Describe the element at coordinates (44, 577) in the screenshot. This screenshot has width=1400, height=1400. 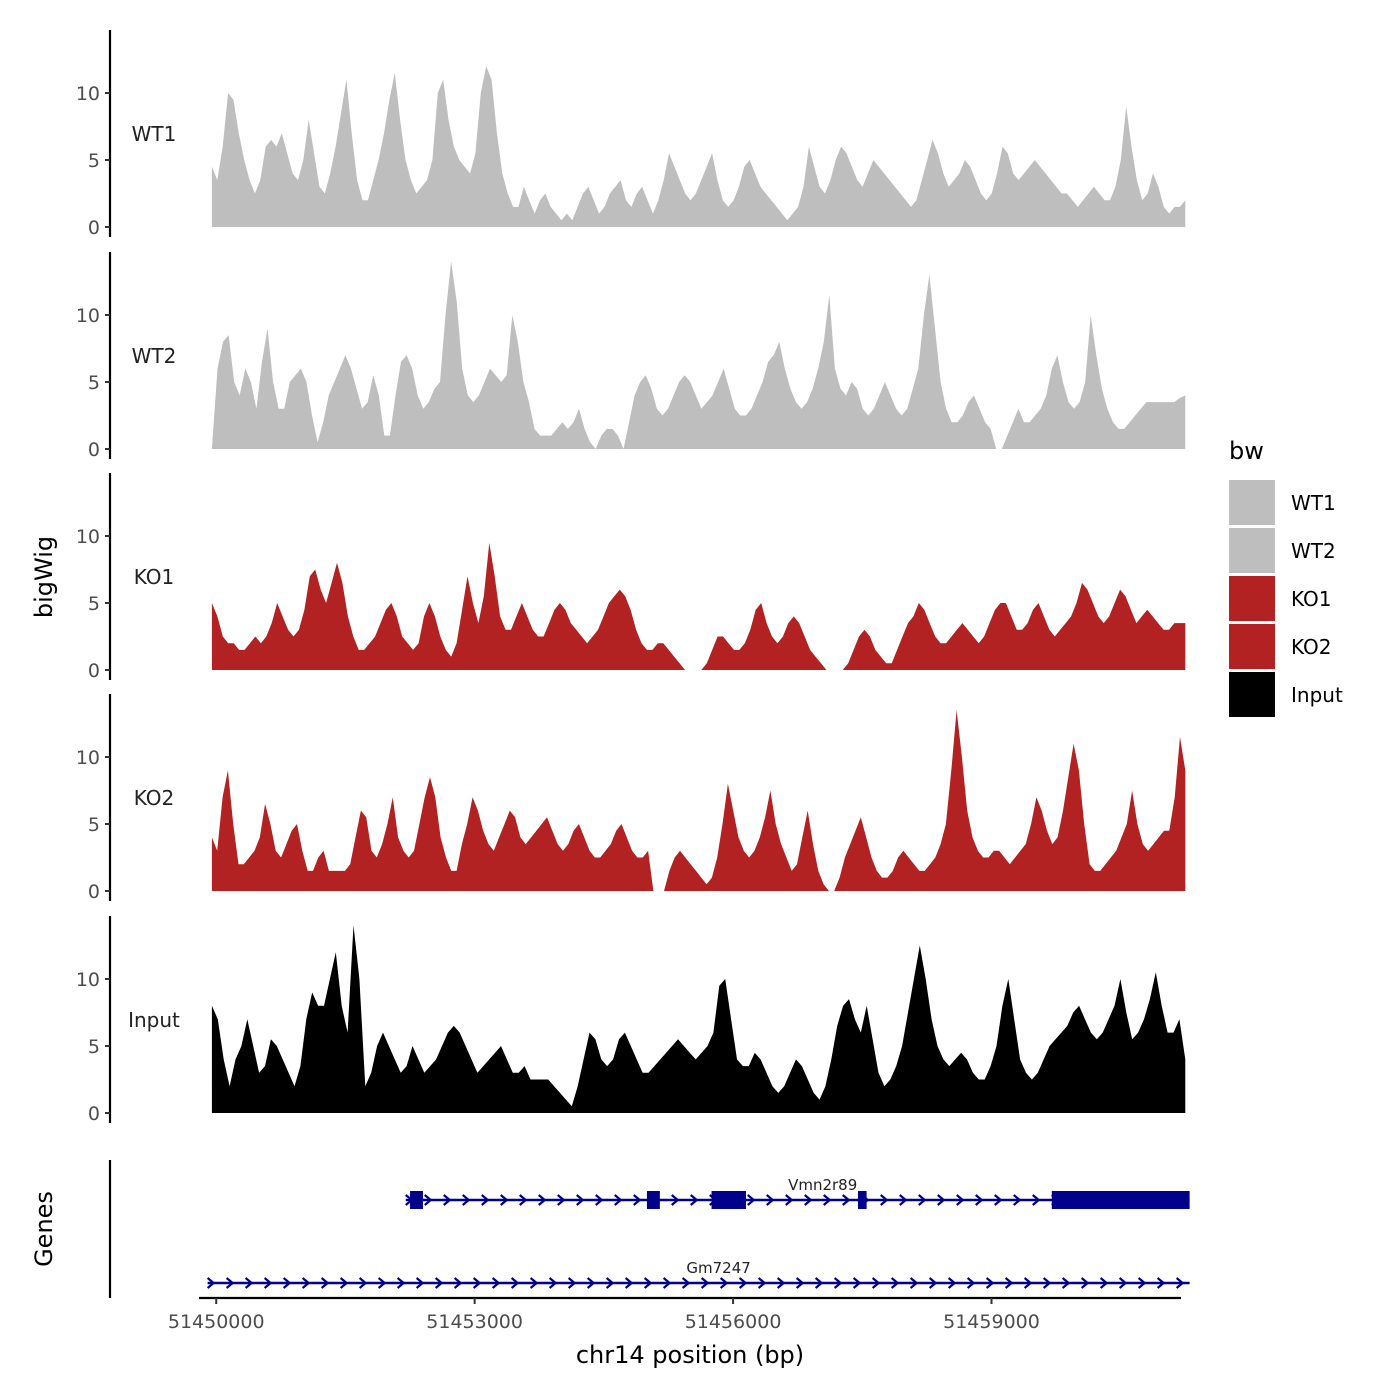
I see `y-axis-title: bigWig` at that location.